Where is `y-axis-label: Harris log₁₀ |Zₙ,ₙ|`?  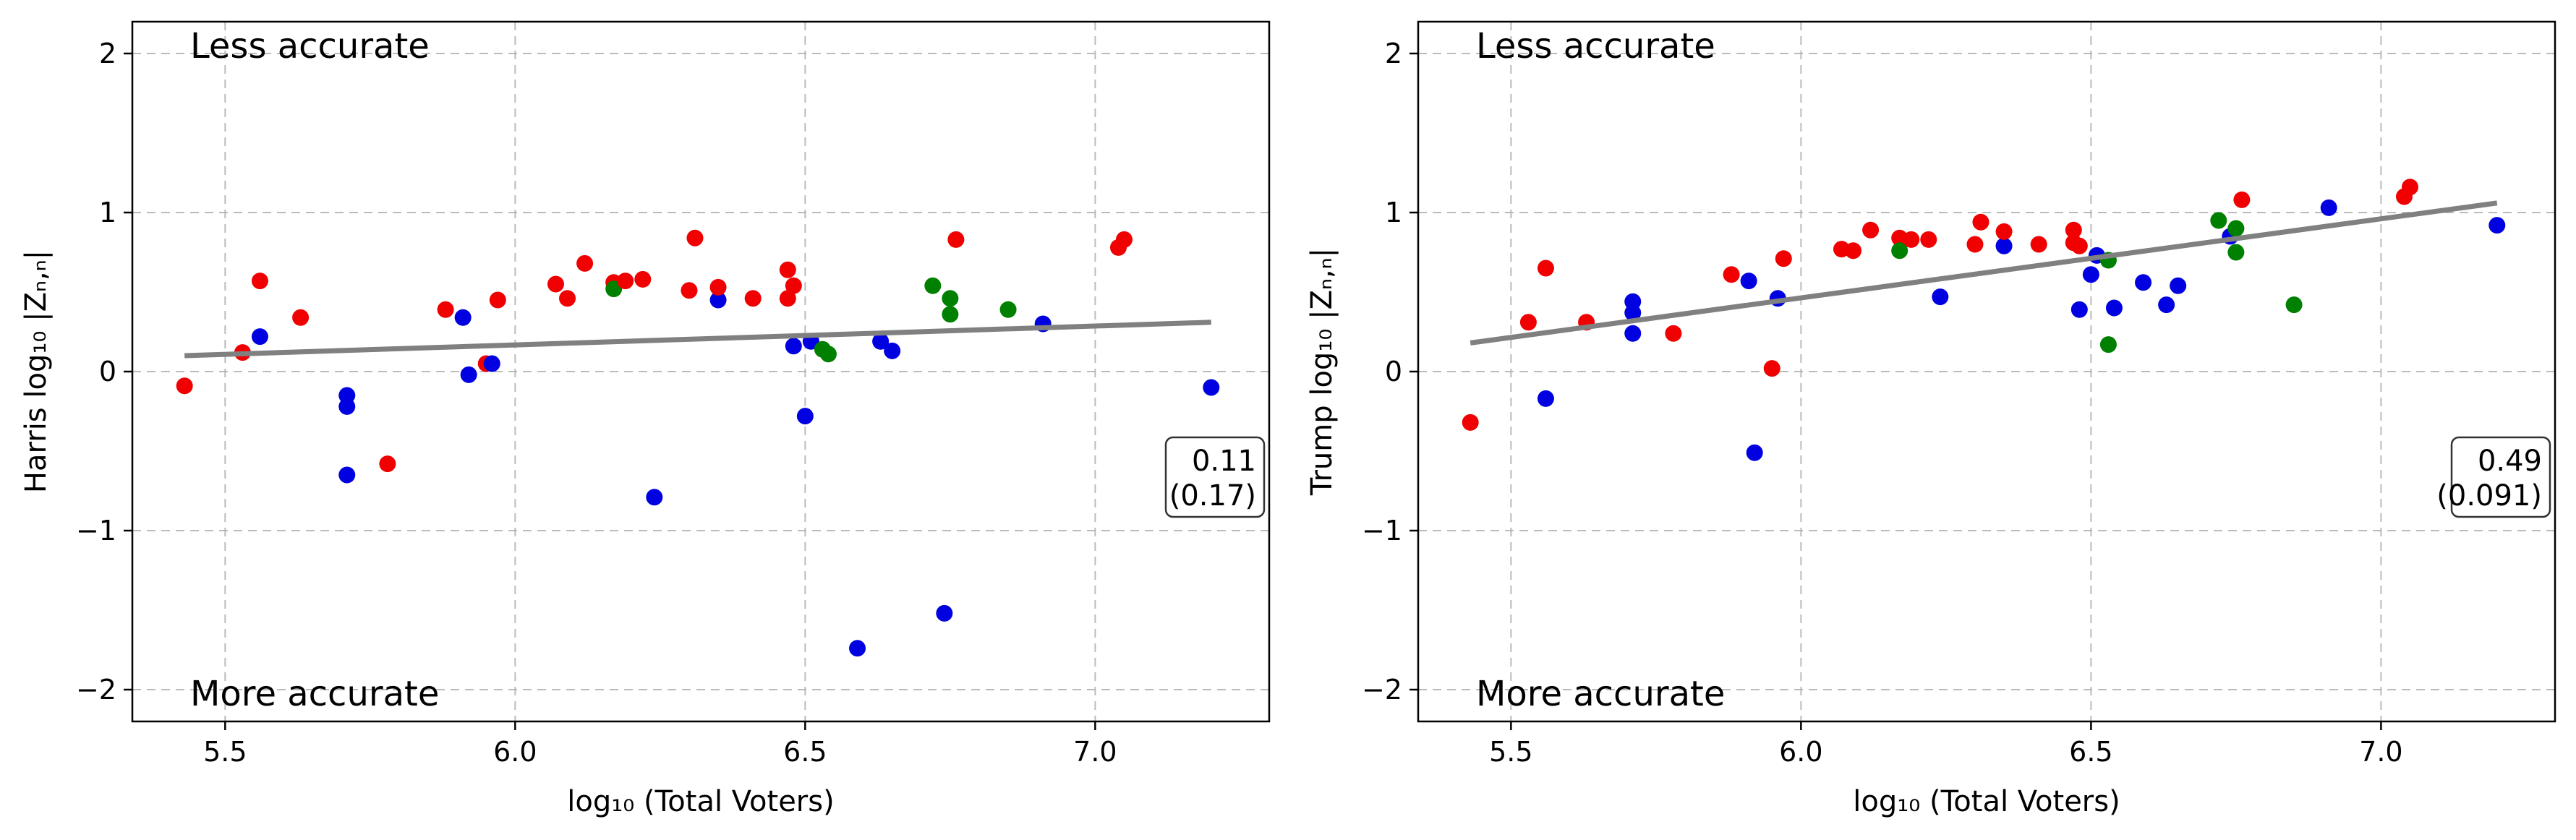 y-axis-label: Harris log₁₀ |Zₙ,ₙ| is located at coordinates (36, 371).